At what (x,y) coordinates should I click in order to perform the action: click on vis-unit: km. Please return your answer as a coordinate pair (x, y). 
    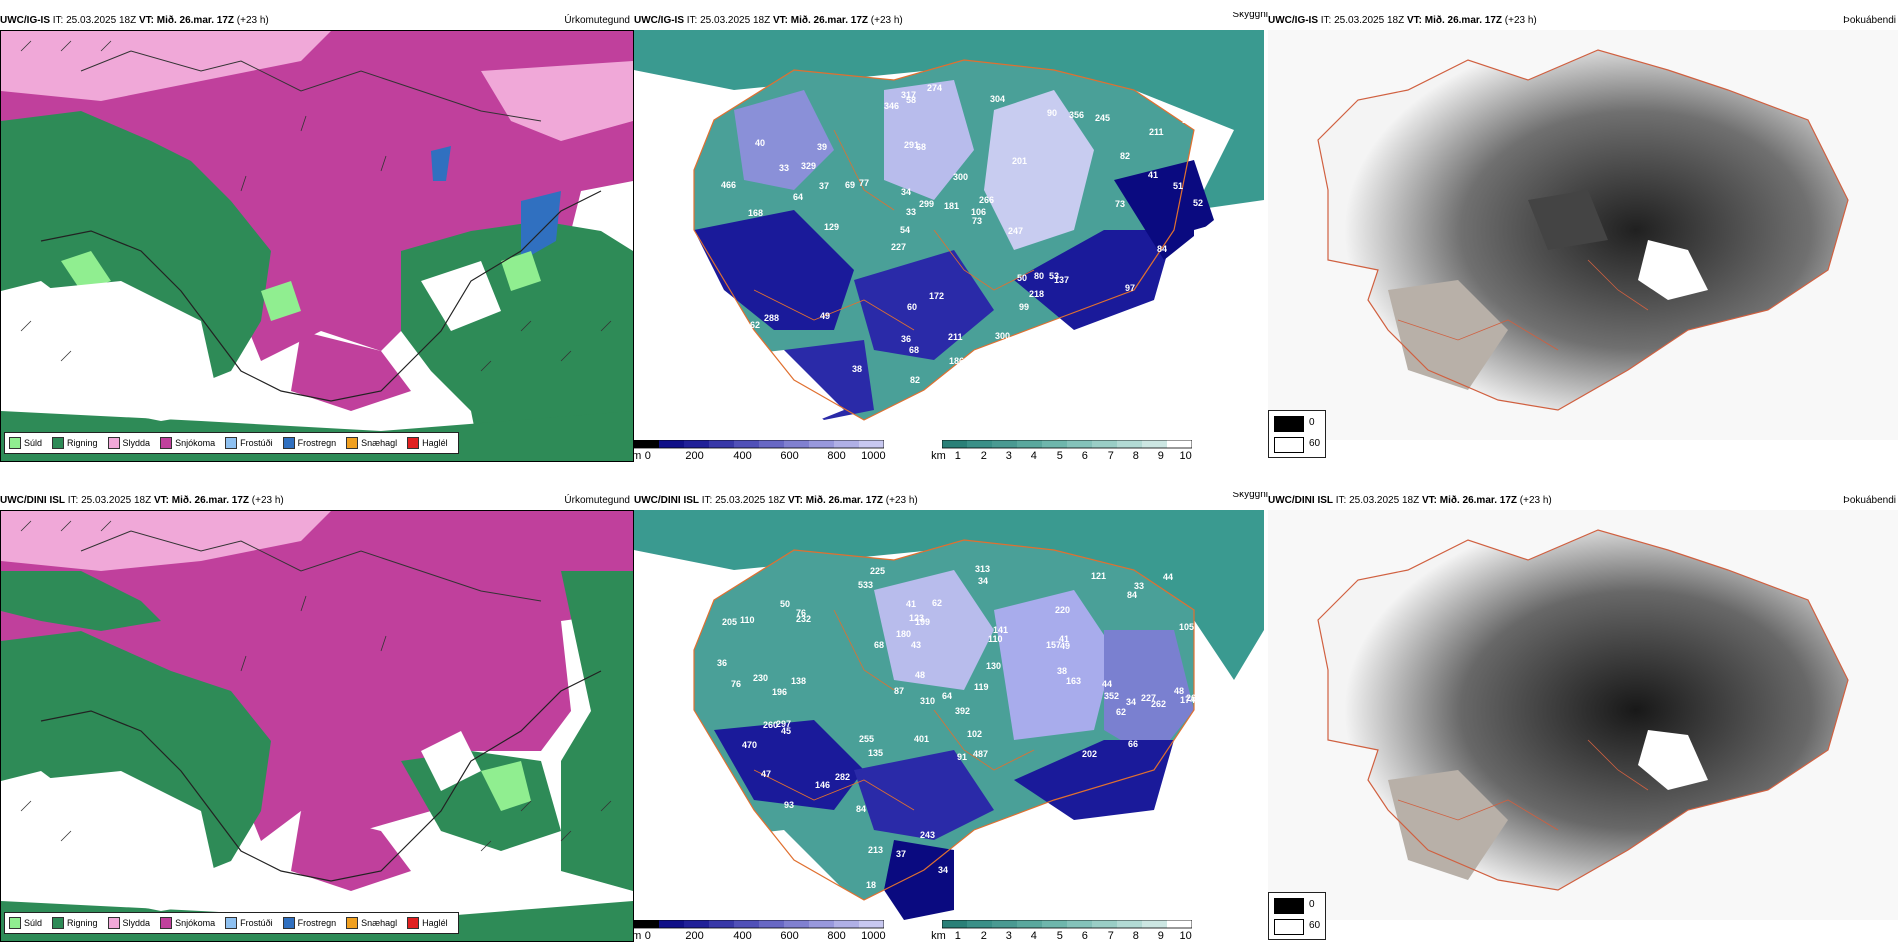
    Looking at the image, I should click on (938, 936).